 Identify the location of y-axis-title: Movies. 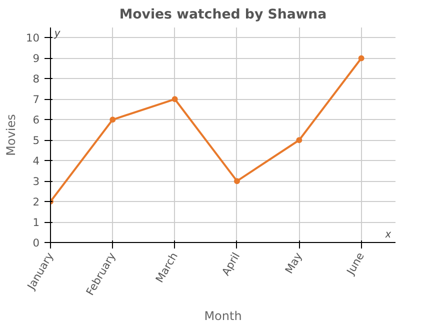
(11, 135).